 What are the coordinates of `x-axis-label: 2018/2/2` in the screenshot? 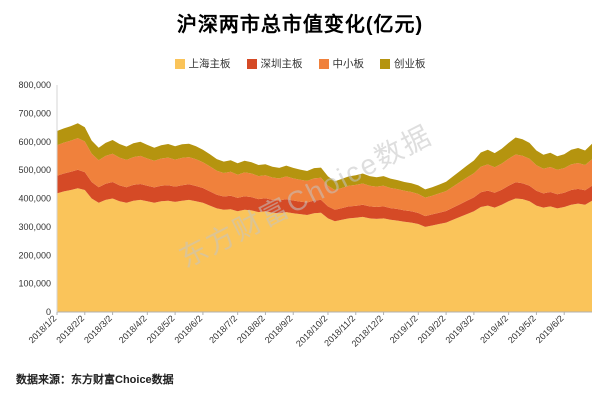 It's located at (70, 329).